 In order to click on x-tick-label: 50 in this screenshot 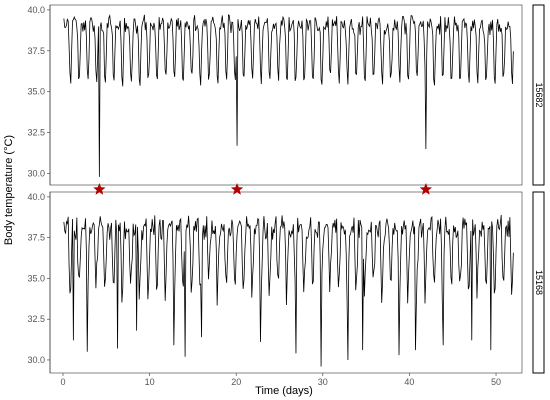, I will do `click(496, 382)`.